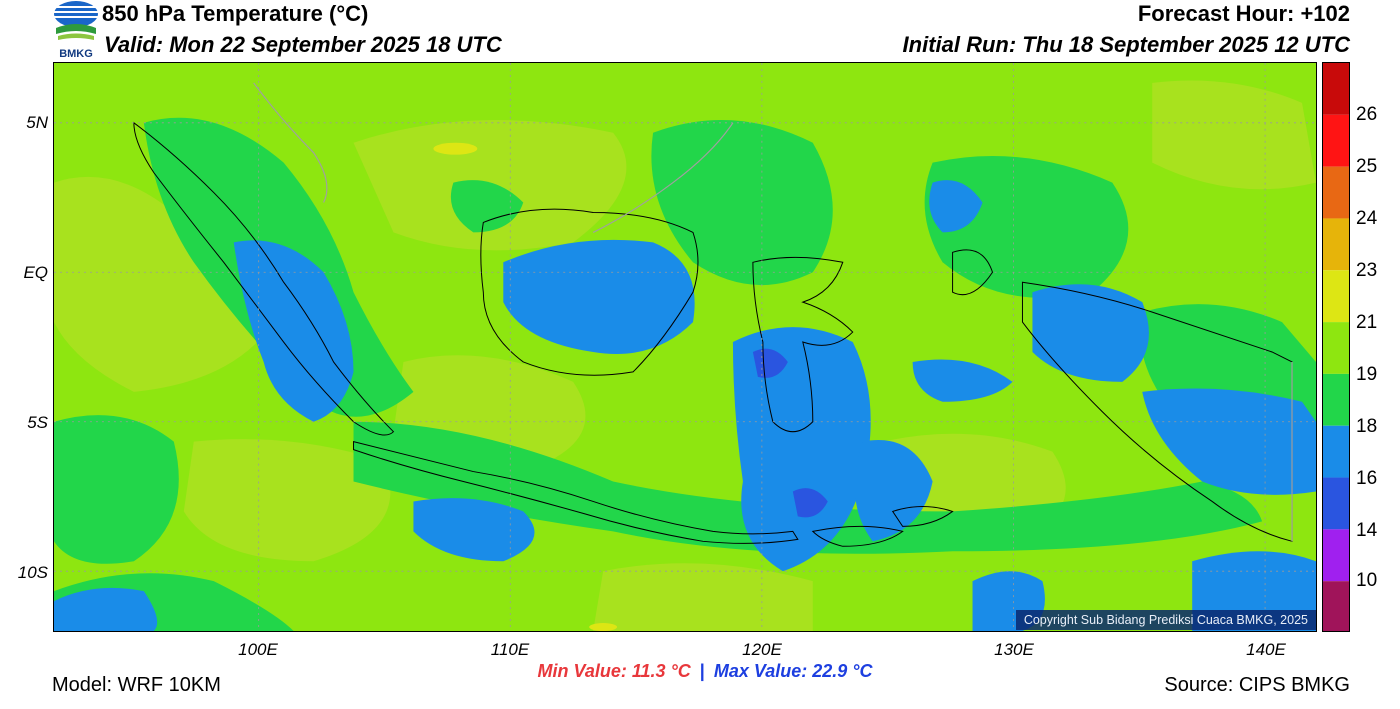  Describe the element at coordinates (510, 649) in the screenshot. I see `lon-tick-110e: 110E` at that location.